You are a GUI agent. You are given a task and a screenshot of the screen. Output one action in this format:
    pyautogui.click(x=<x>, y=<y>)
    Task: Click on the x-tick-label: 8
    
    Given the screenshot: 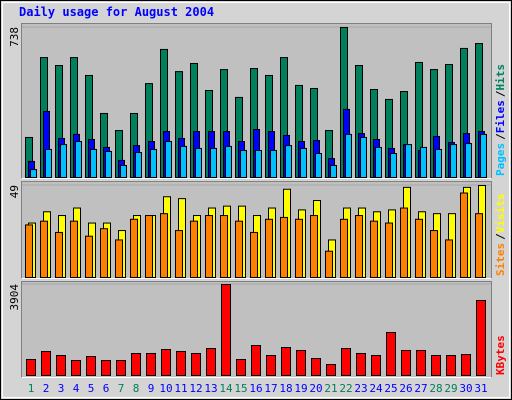 What is the action you would take?
    pyautogui.click(x=136, y=388)
    